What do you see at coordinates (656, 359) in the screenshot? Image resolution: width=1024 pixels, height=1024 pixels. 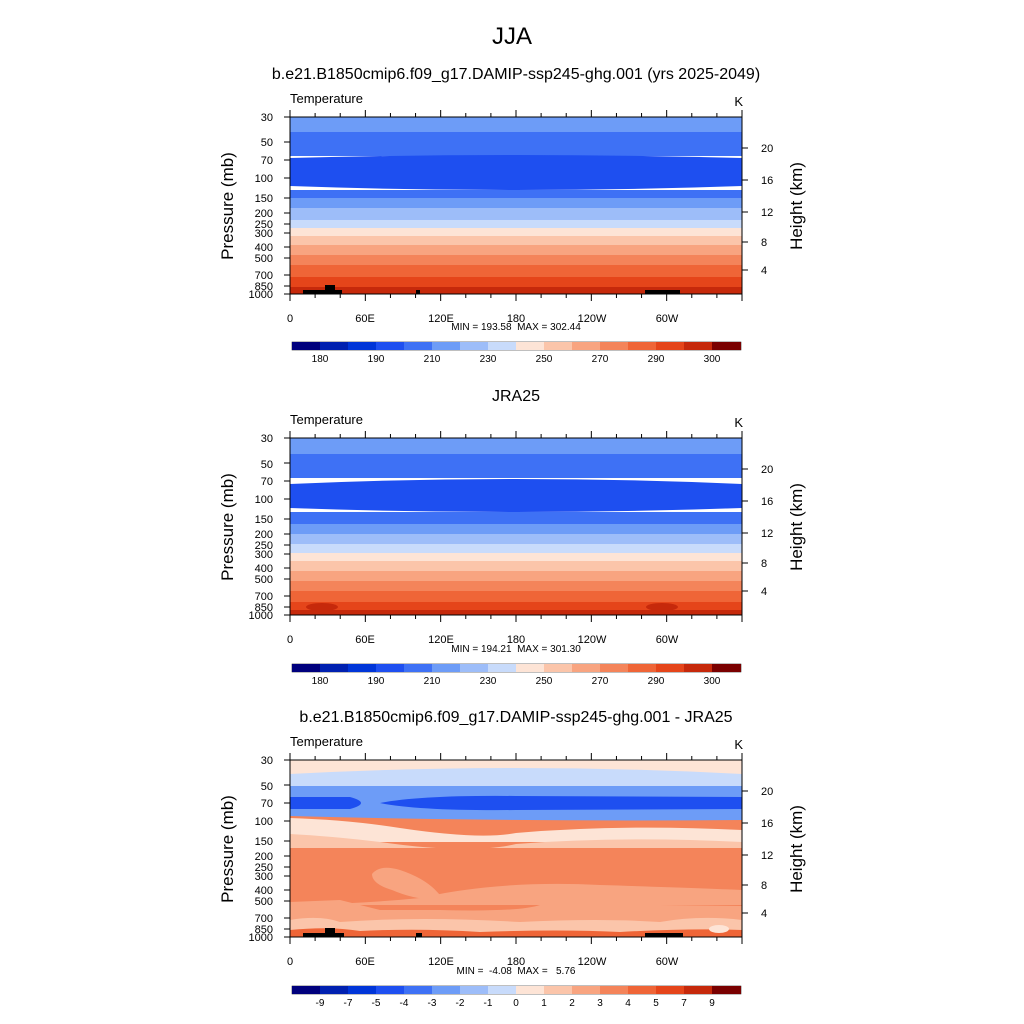 I see `colorbar-label: 290` at bounding box center [656, 359].